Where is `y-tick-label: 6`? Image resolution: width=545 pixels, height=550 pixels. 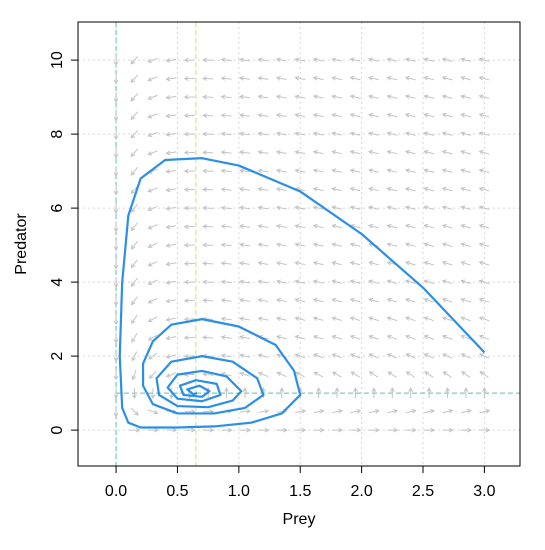
y-tick-label: 6 is located at coordinates (57, 208).